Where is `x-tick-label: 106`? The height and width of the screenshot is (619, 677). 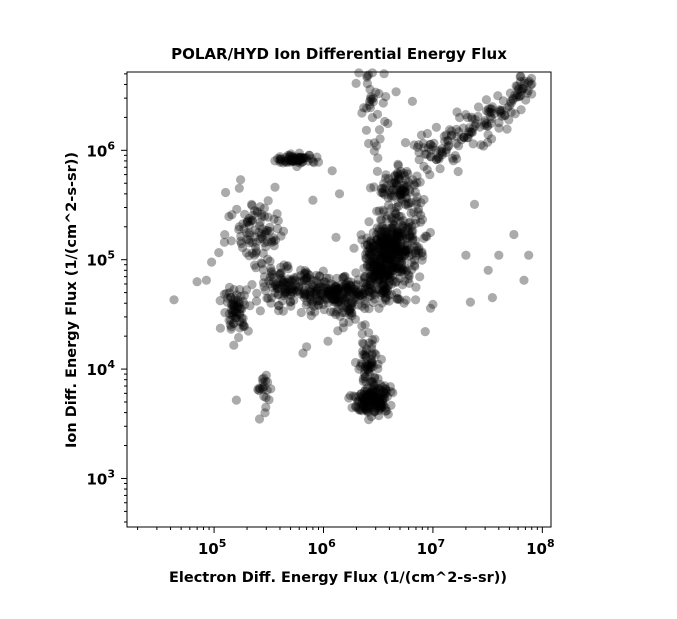
x-tick-label: 106 is located at coordinates (321, 547).